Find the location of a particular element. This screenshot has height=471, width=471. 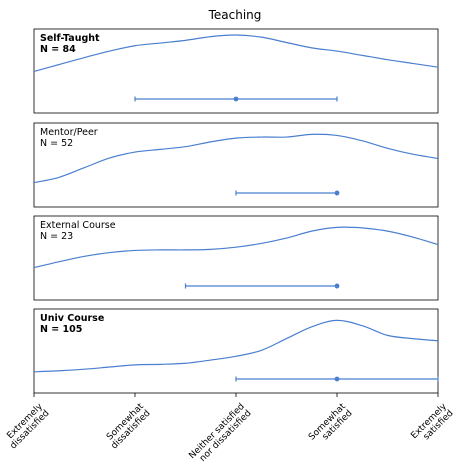

panel-n: N = 52 is located at coordinates (56, 143).